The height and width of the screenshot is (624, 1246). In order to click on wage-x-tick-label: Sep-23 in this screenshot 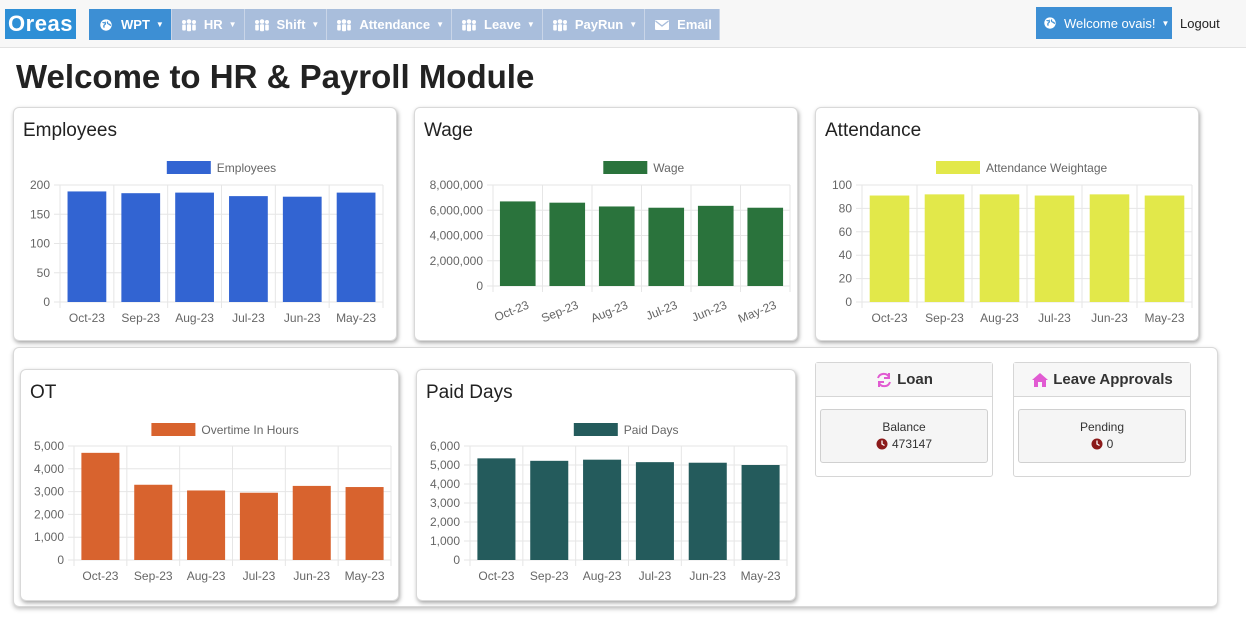, I will do `click(559, 312)`.